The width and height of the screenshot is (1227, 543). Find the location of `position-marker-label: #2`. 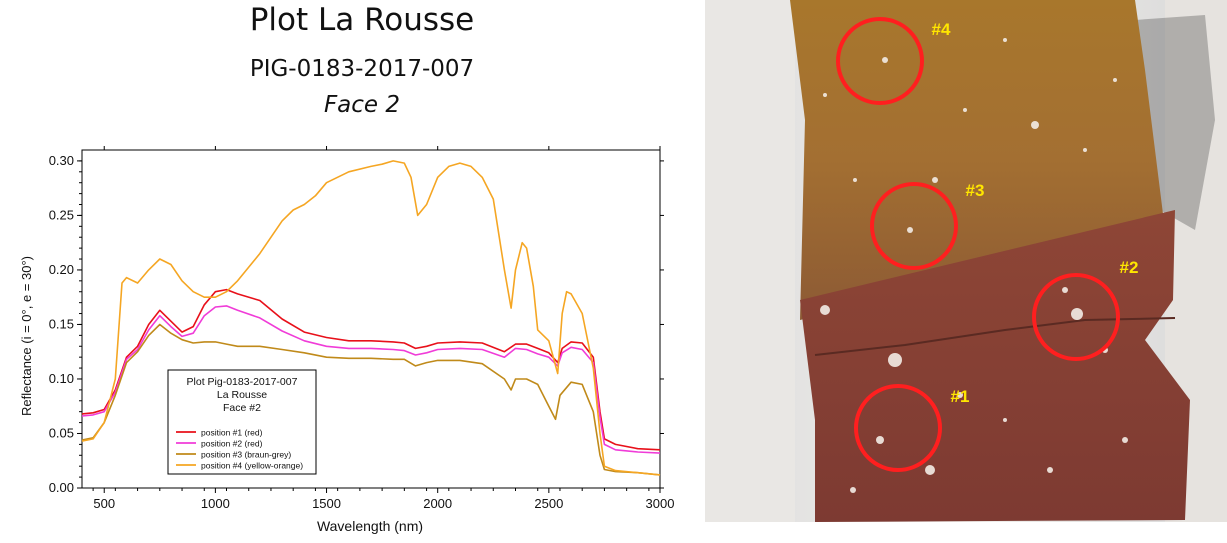

position-marker-label: #2 is located at coordinates (1129, 267).